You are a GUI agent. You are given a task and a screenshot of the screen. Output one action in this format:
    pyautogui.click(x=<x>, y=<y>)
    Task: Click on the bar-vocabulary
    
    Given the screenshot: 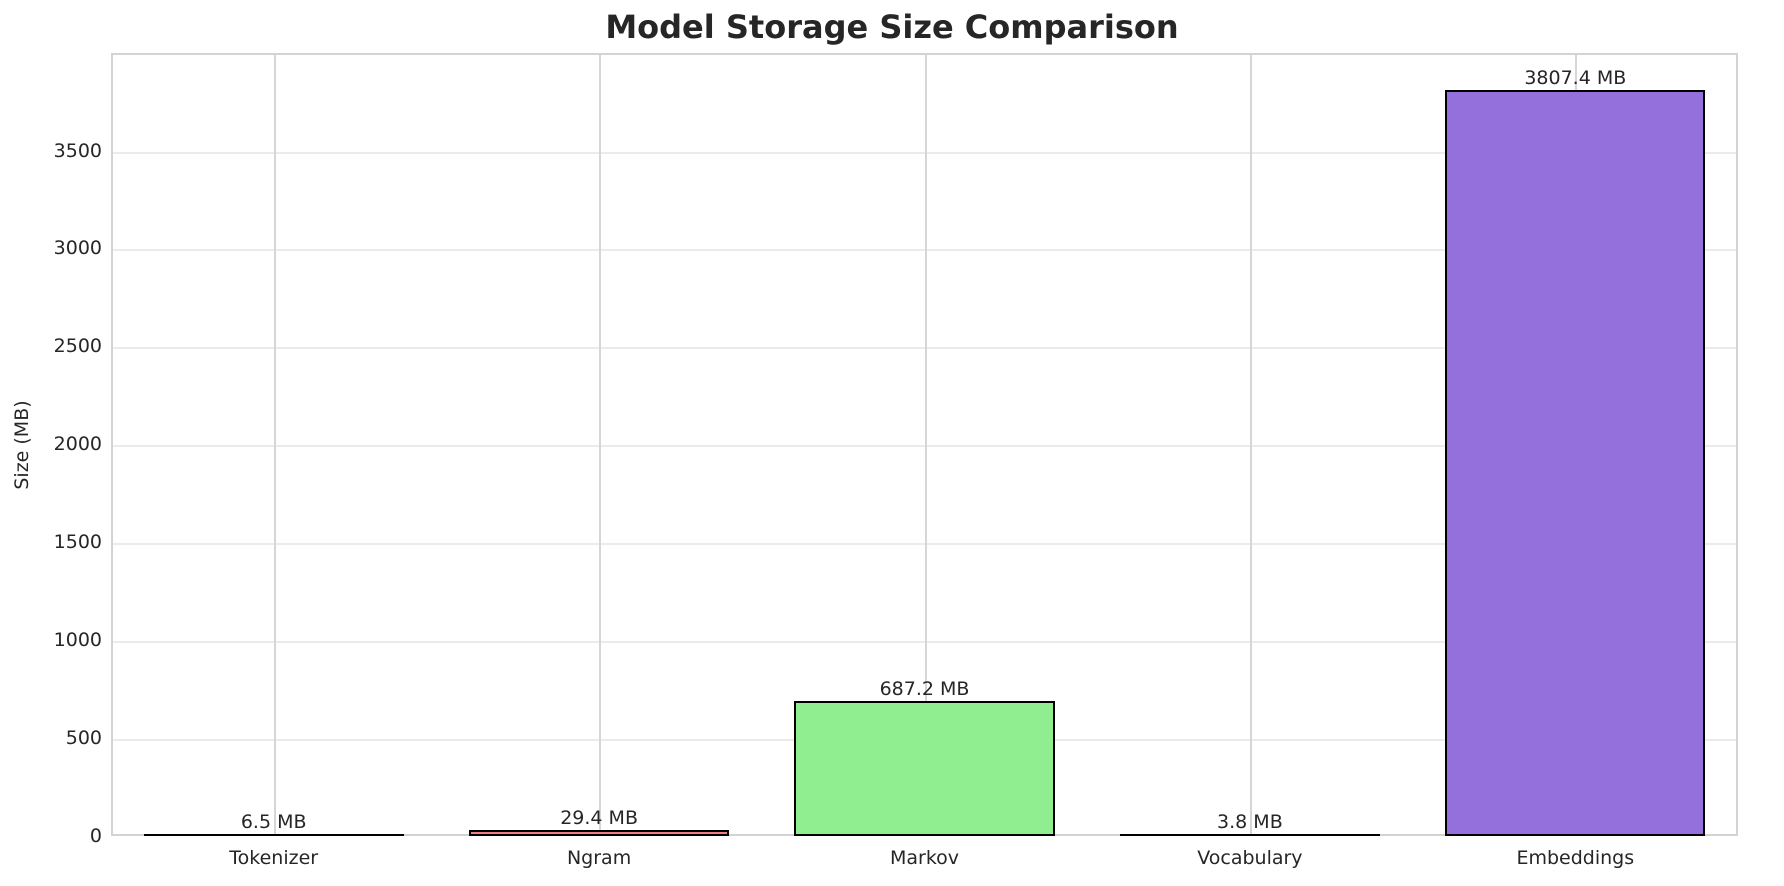 What is the action you would take?
    pyautogui.click(x=1250, y=835)
    